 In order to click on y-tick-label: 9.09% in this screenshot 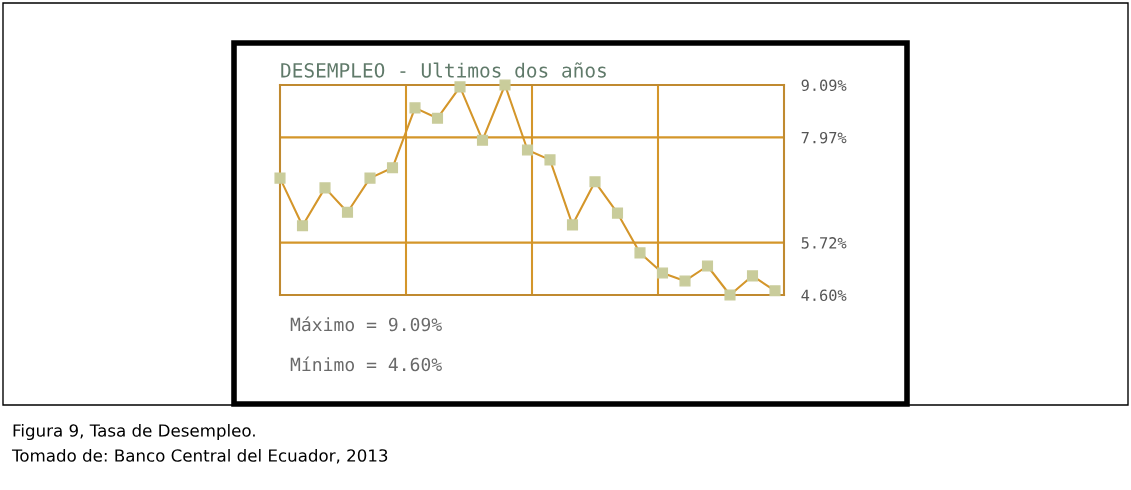, I will do `click(824, 85)`.